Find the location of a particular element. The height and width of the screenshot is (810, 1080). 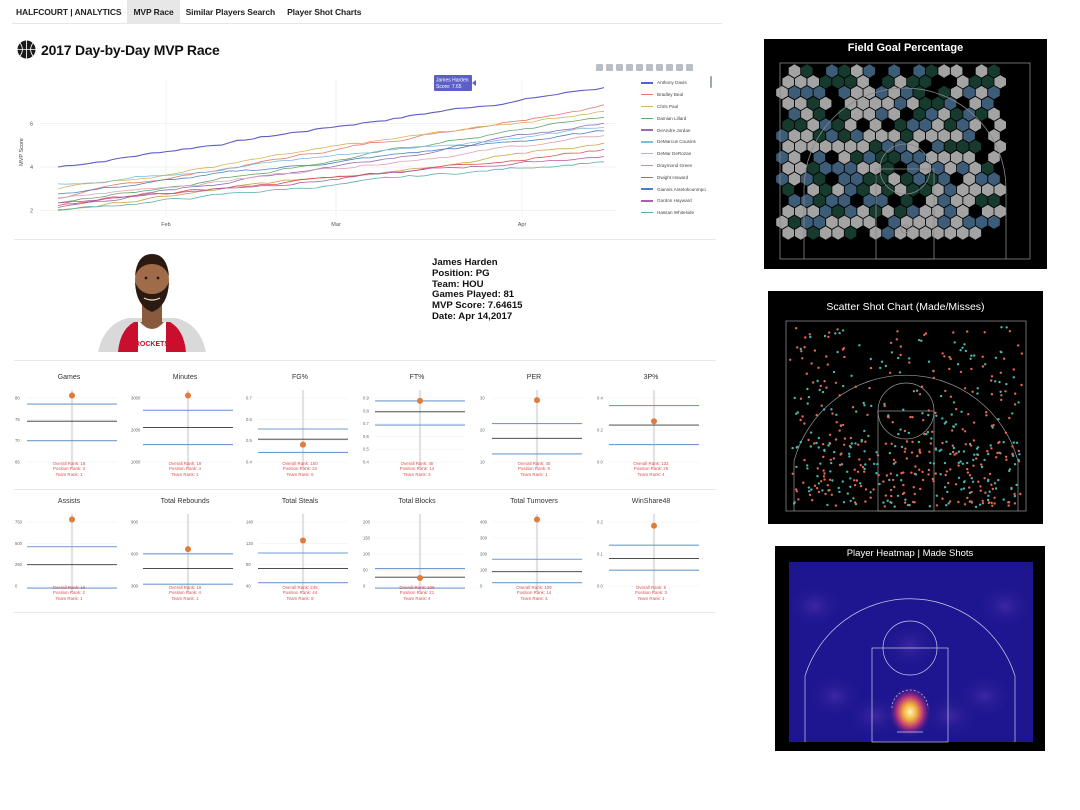

nav-item-mvp-race: MVP Race is located at coordinates (153, 11).